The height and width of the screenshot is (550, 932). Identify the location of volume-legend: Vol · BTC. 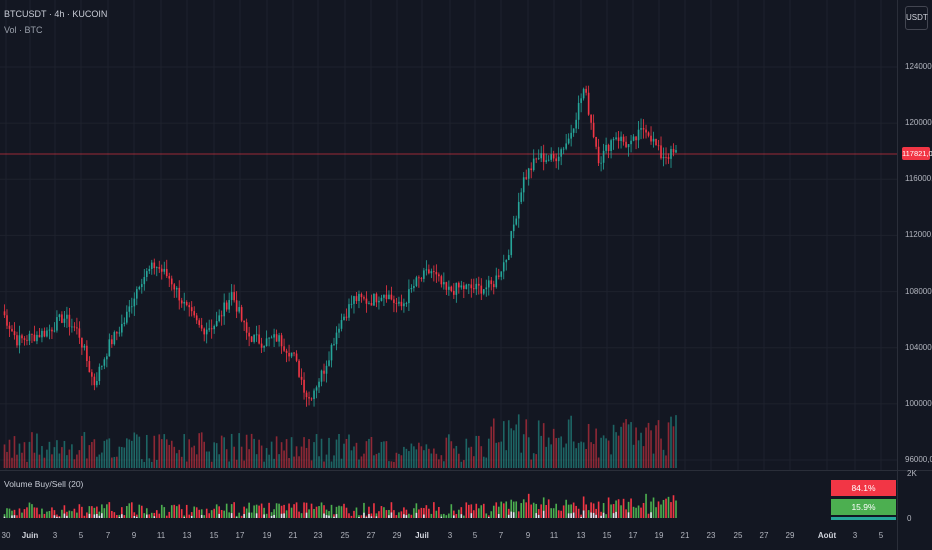
(23, 30).